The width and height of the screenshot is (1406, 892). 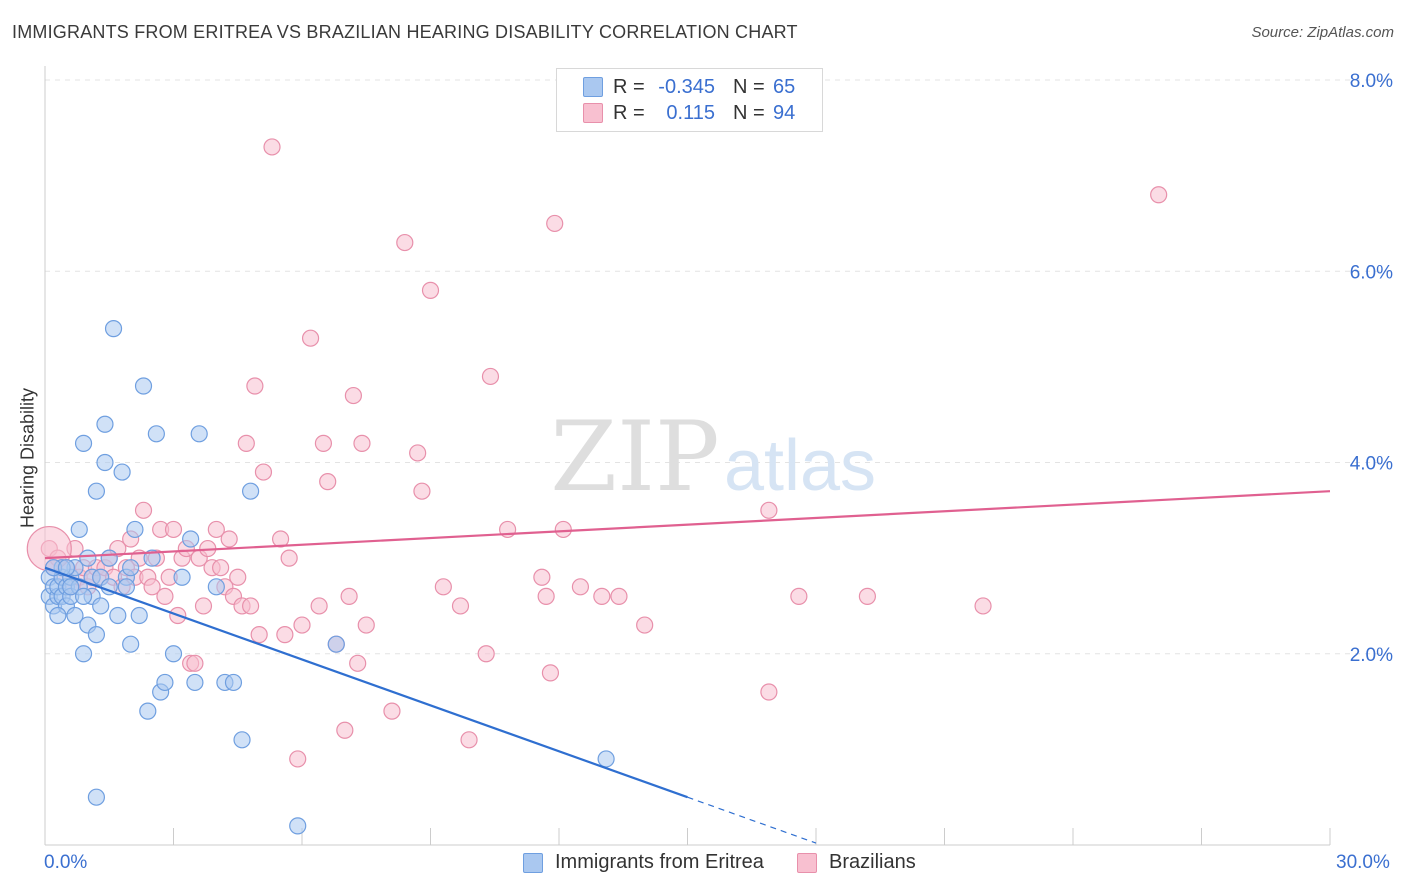 I want to click on y-axis-label: Hearing Disability, so click(x=27, y=458).